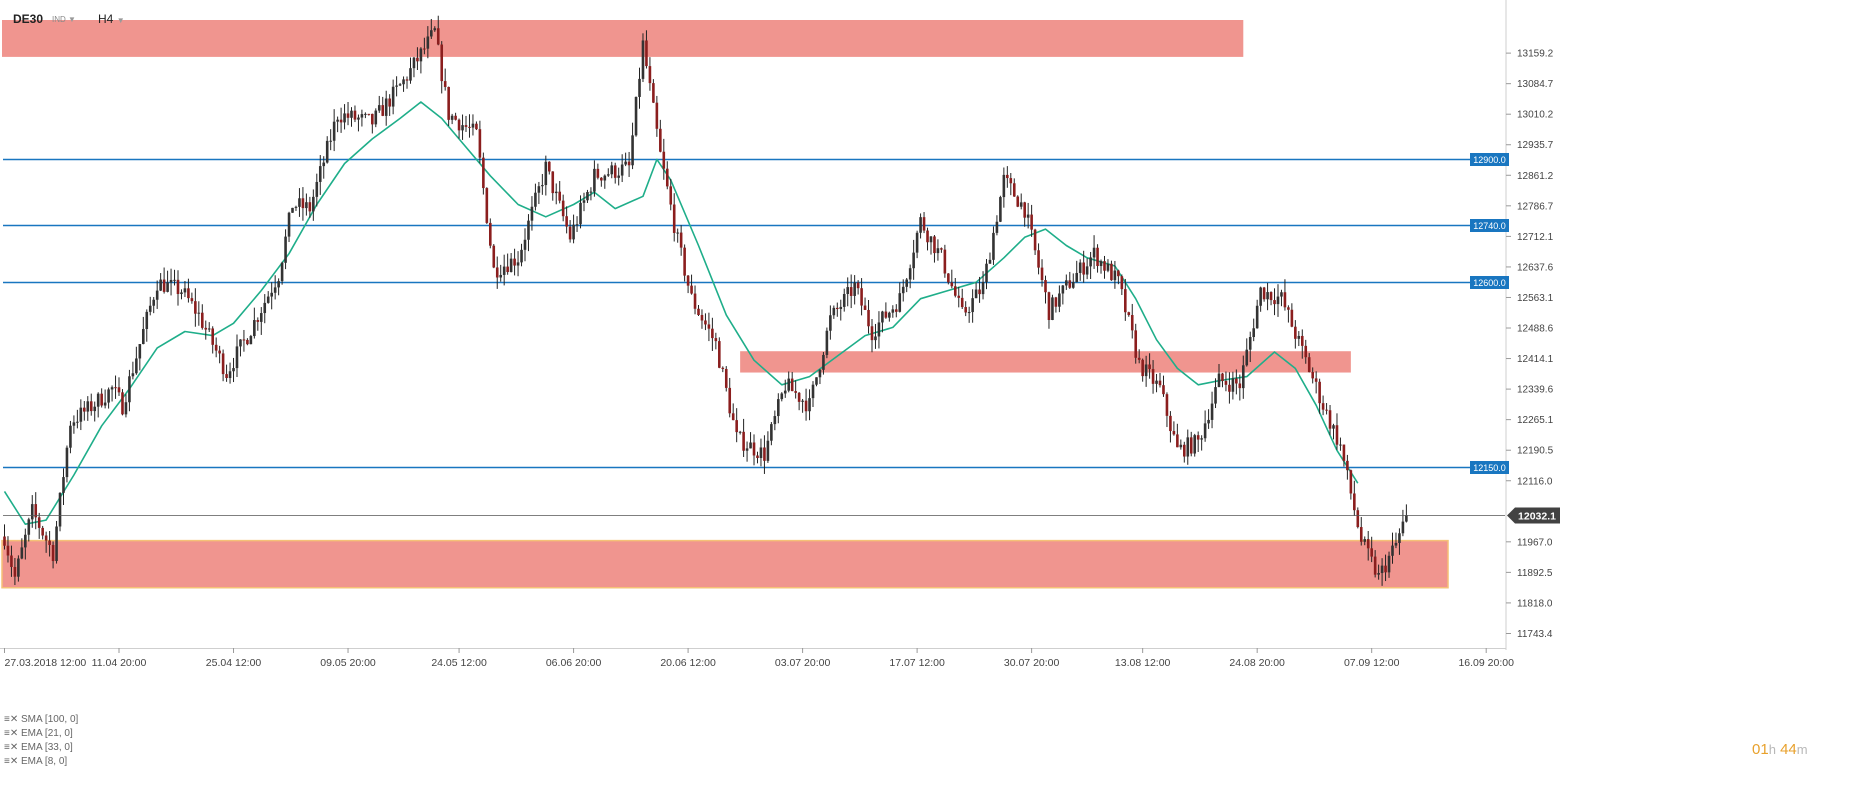 This screenshot has height=790, width=1868. Describe the element at coordinates (234, 663) in the screenshot. I see `x-tick-label: 25.04 12:00` at that location.